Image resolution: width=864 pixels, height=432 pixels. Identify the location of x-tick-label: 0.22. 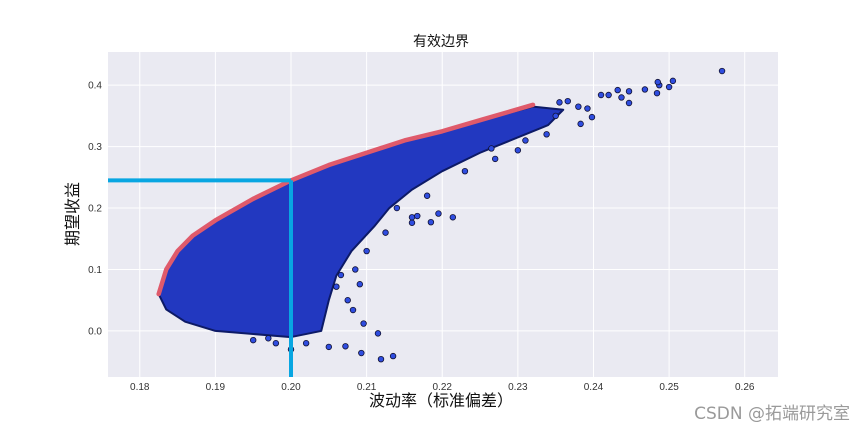
(443, 387).